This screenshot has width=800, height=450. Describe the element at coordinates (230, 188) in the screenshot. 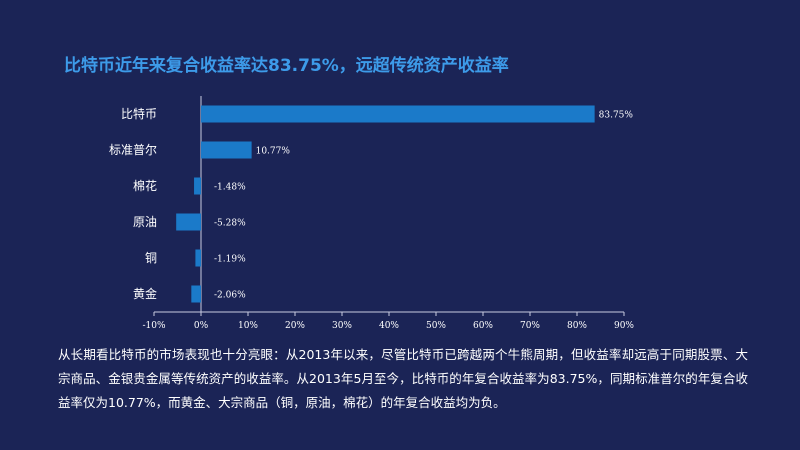

I see `data-label: -1.48%` at that location.